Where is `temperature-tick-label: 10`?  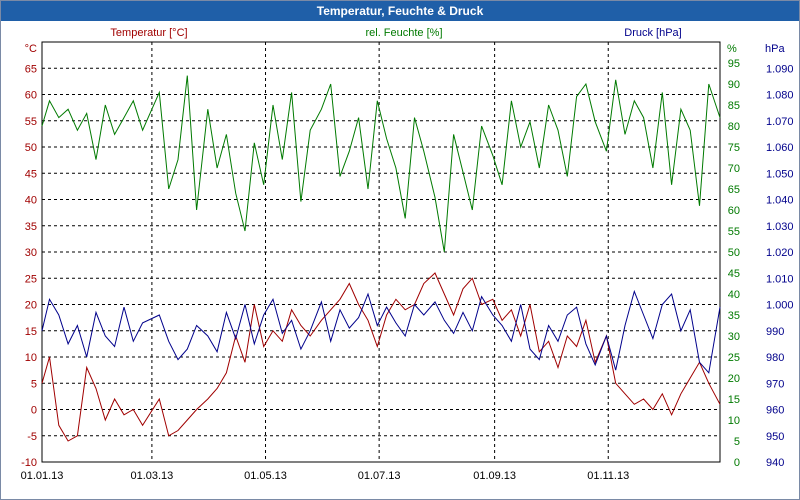
temperature-tick-label: 10 is located at coordinates (31, 358).